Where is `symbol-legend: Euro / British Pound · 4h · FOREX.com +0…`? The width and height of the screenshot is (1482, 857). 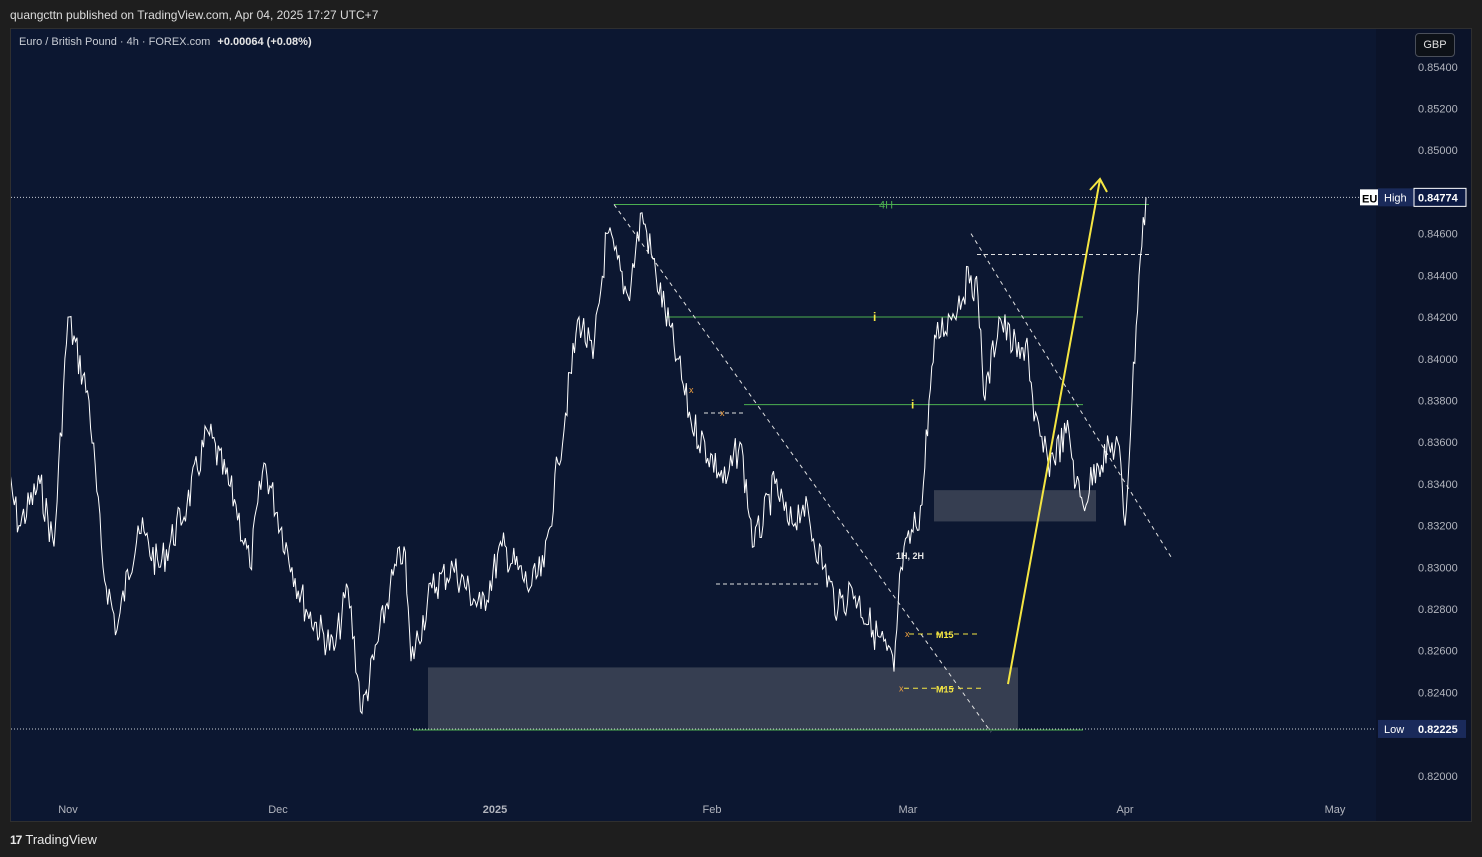
symbol-legend: Euro / British Pound · 4h · FOREX.com +0… is located at coordinates (165, 42).